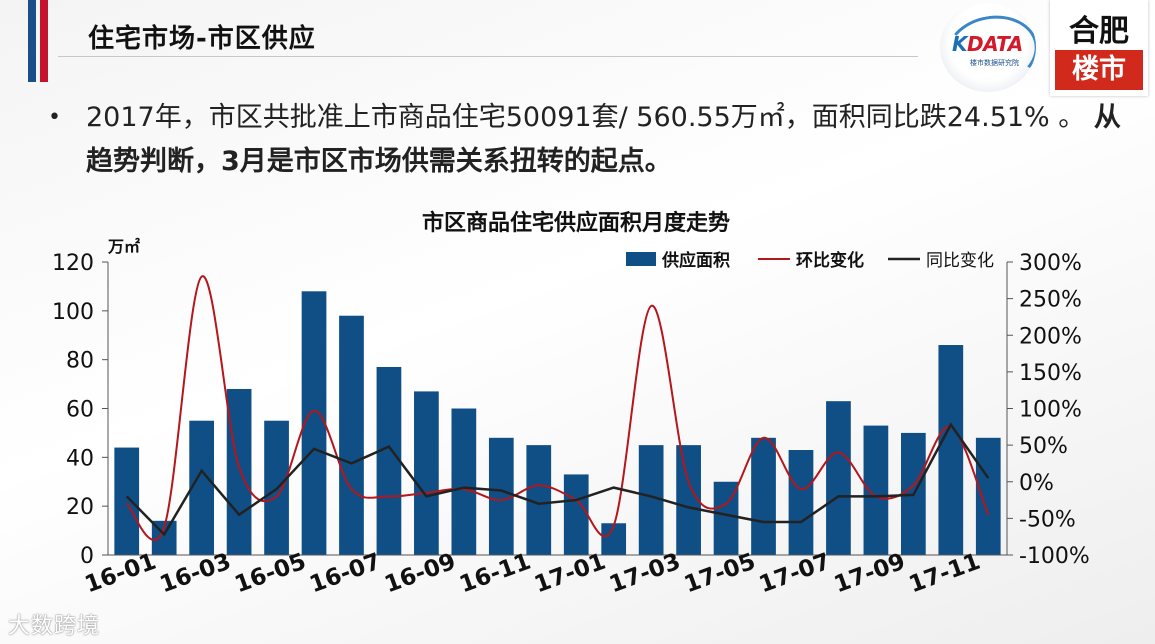  Describe the element at coordinates (995, 44) in the screenshot. I see `kdata-word: DATA` at that location.